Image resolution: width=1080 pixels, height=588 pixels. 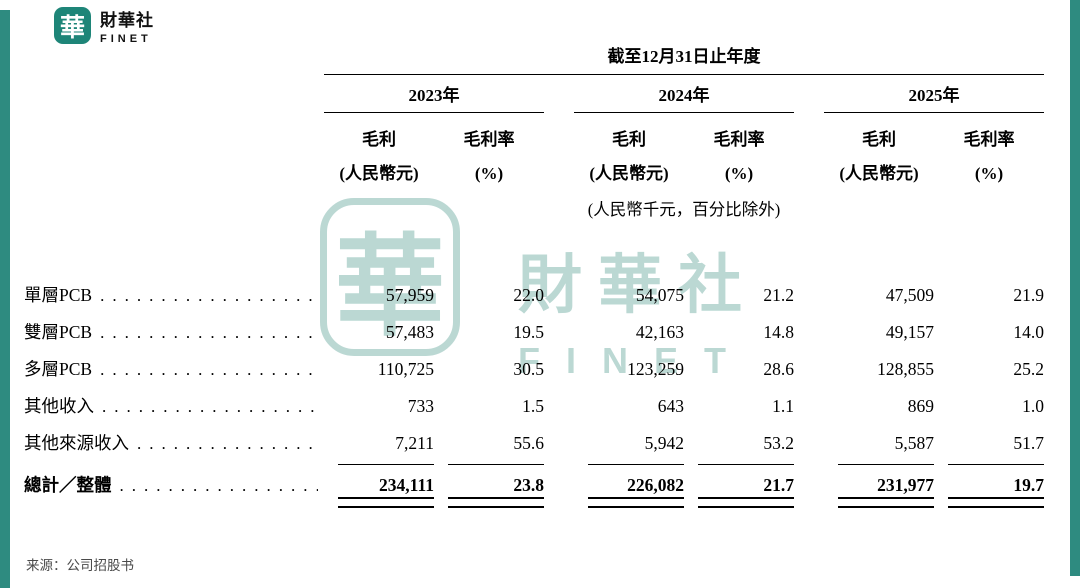 What do you see at coordinates (989, 486) in the screenshot?
I see `total-value-cell: 19.7` at bounding box center [989, 486].